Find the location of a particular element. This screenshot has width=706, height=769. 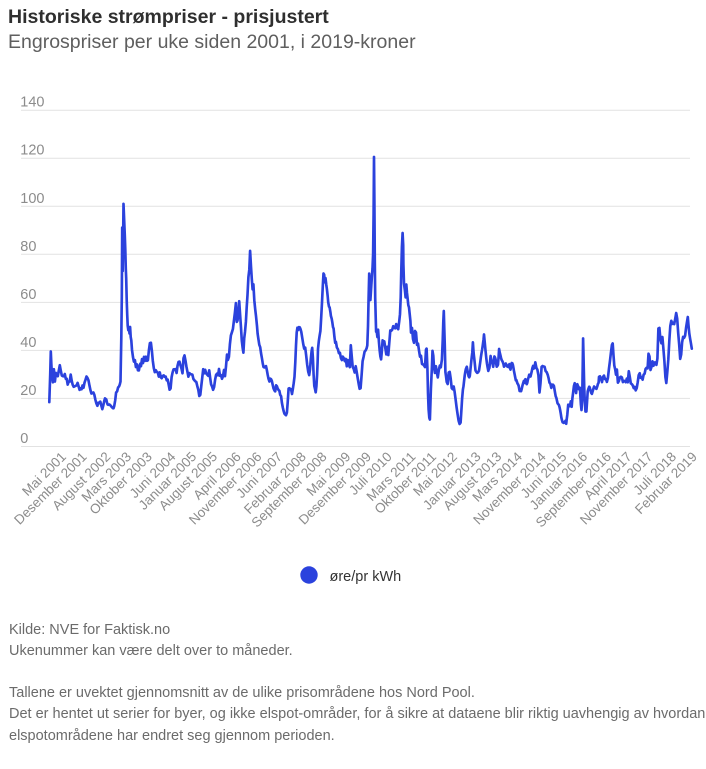

svg-text: 40 is located at coordinates (28, 343).